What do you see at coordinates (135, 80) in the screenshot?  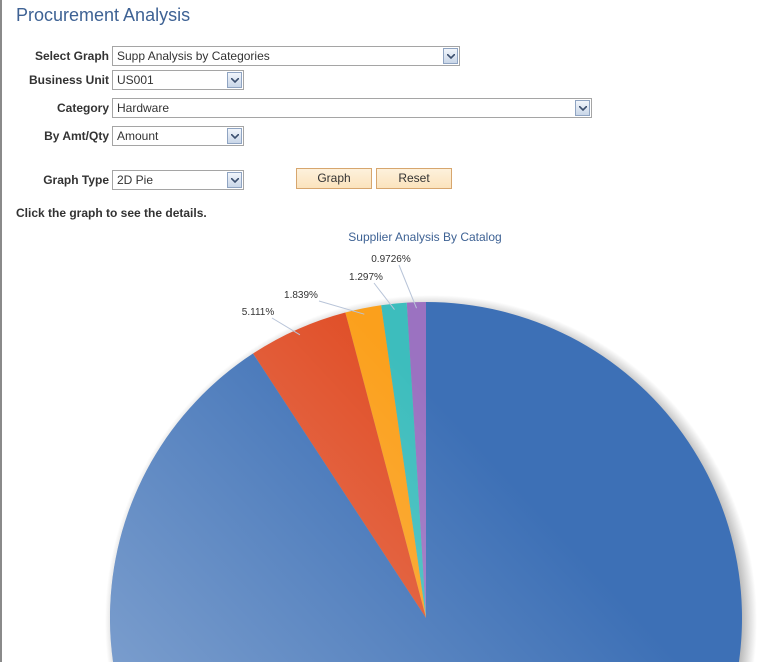 I see `business-unit-value: US001` at bounding box center [135, 80].